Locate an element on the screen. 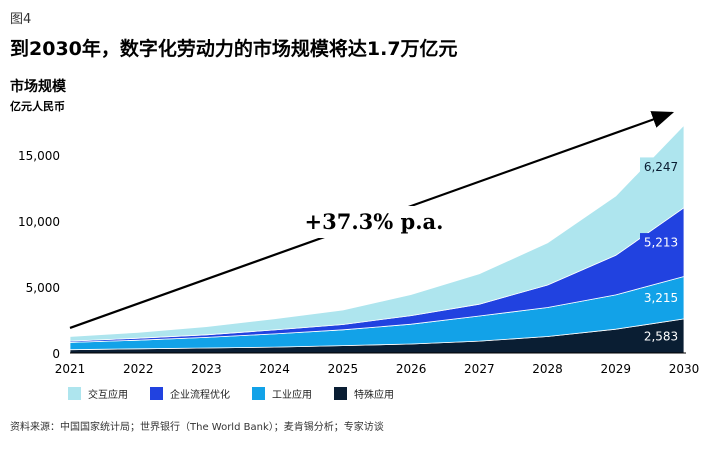  legend-label: 特殊应用 is located at coordinates (374, 395).